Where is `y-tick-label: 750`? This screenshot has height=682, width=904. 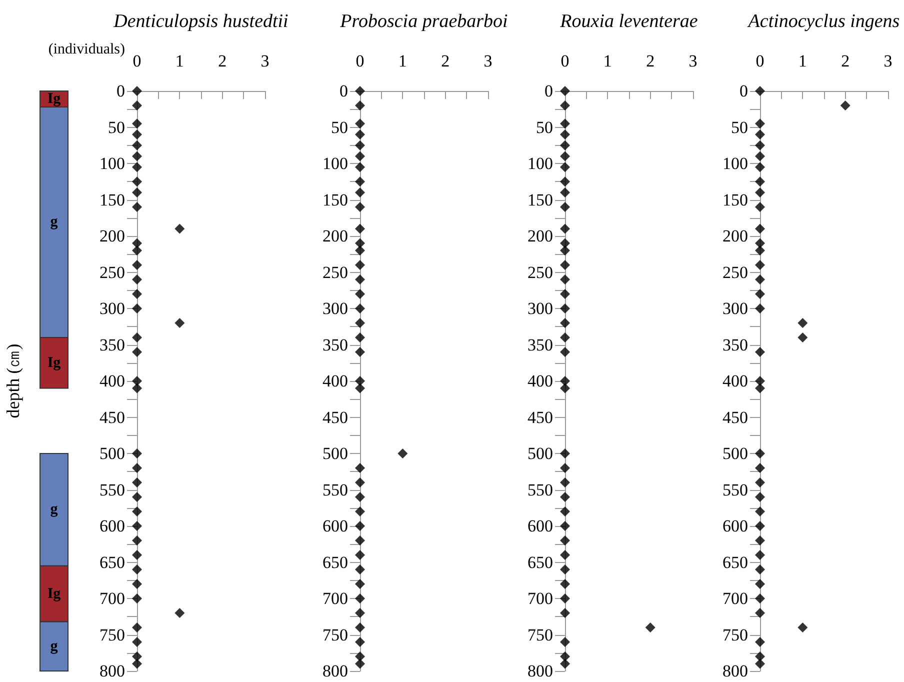 y-tick-label: 750 is located at coordinates (540, 634).